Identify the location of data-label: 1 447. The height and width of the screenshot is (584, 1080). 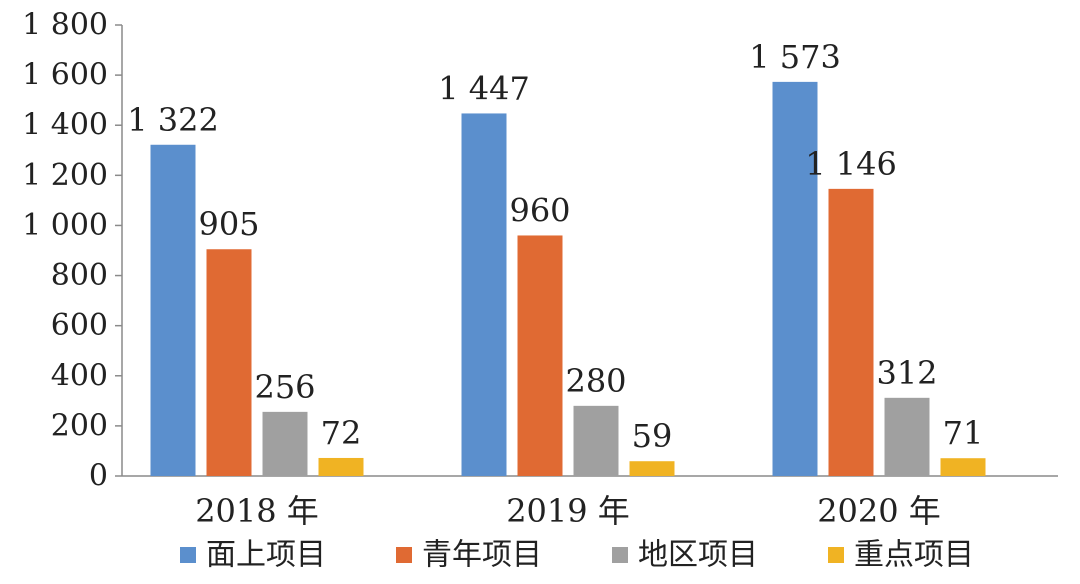
(484, 88).